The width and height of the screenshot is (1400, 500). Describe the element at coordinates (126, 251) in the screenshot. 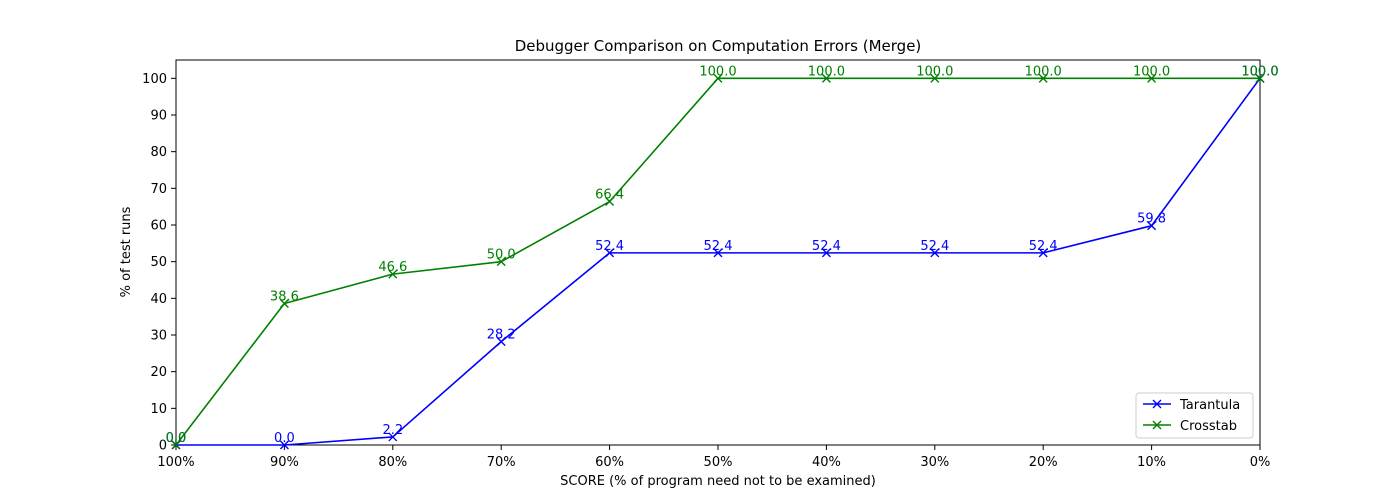

I see `y-axis-label: % of test runs` at that location.